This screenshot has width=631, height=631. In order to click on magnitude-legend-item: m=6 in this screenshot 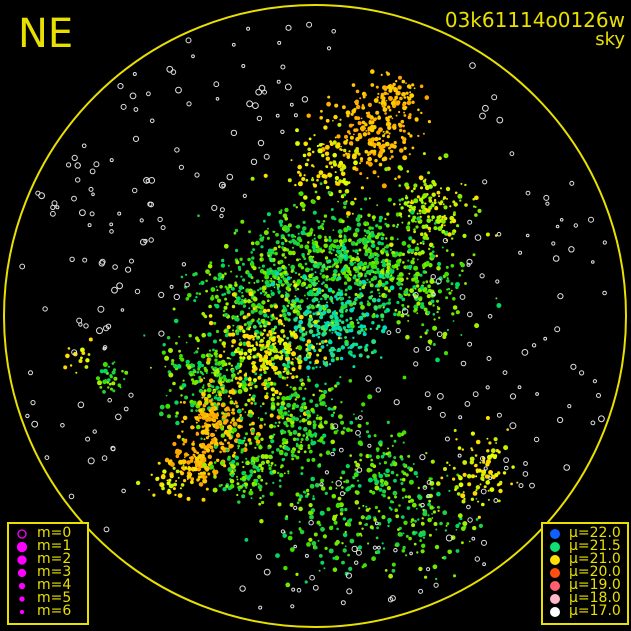, I will do `click(48, 611)`.